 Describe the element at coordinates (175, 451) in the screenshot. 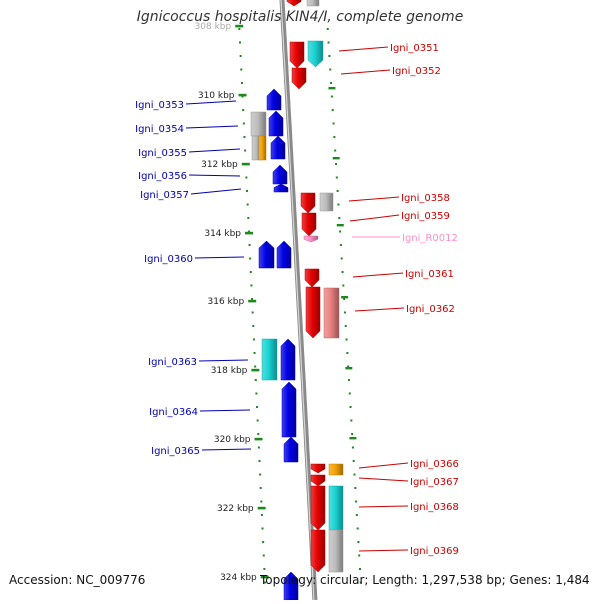

I see `gene-label-reverse: Igni_0365` at that location.